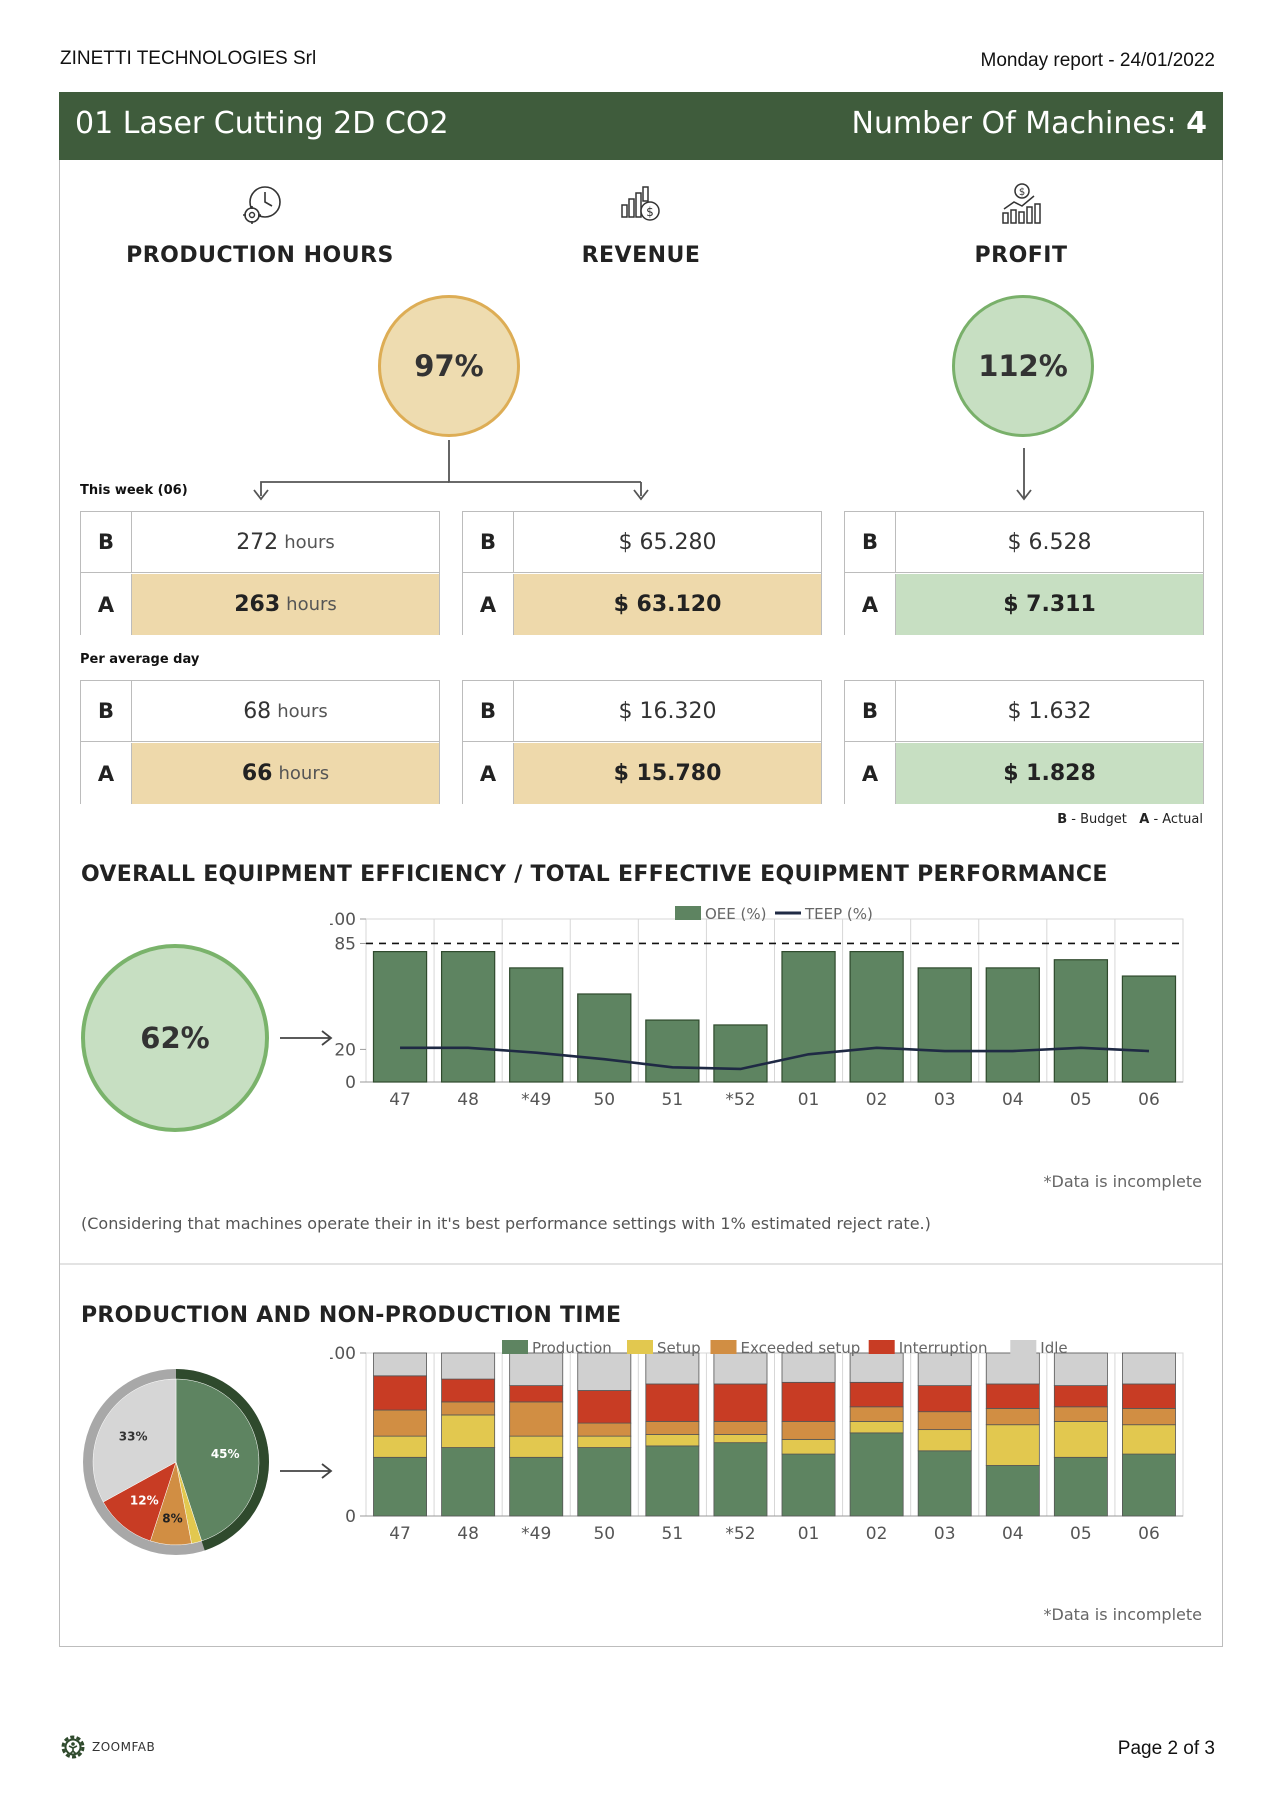 This screenshot has height=1800, width=1274. What do you see at coordinates (945, 1100) in the screenshot?
I see `x-tick-label: 03` at bounding box center [945, 1100].